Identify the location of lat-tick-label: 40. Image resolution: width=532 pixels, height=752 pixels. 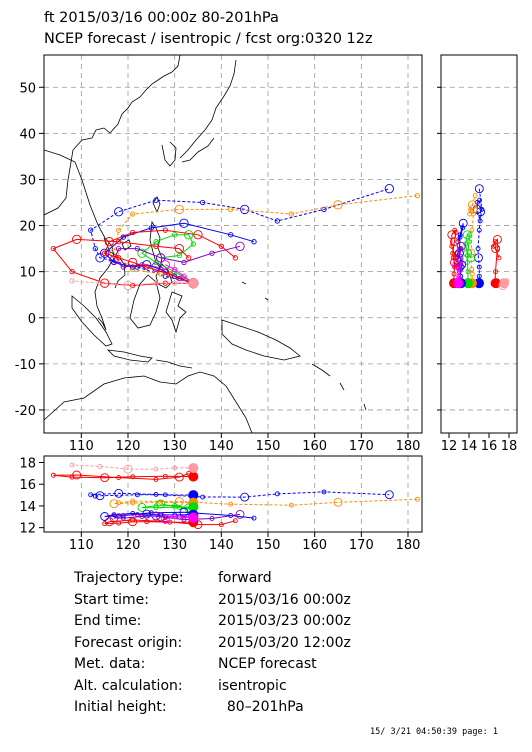
(27, 134).